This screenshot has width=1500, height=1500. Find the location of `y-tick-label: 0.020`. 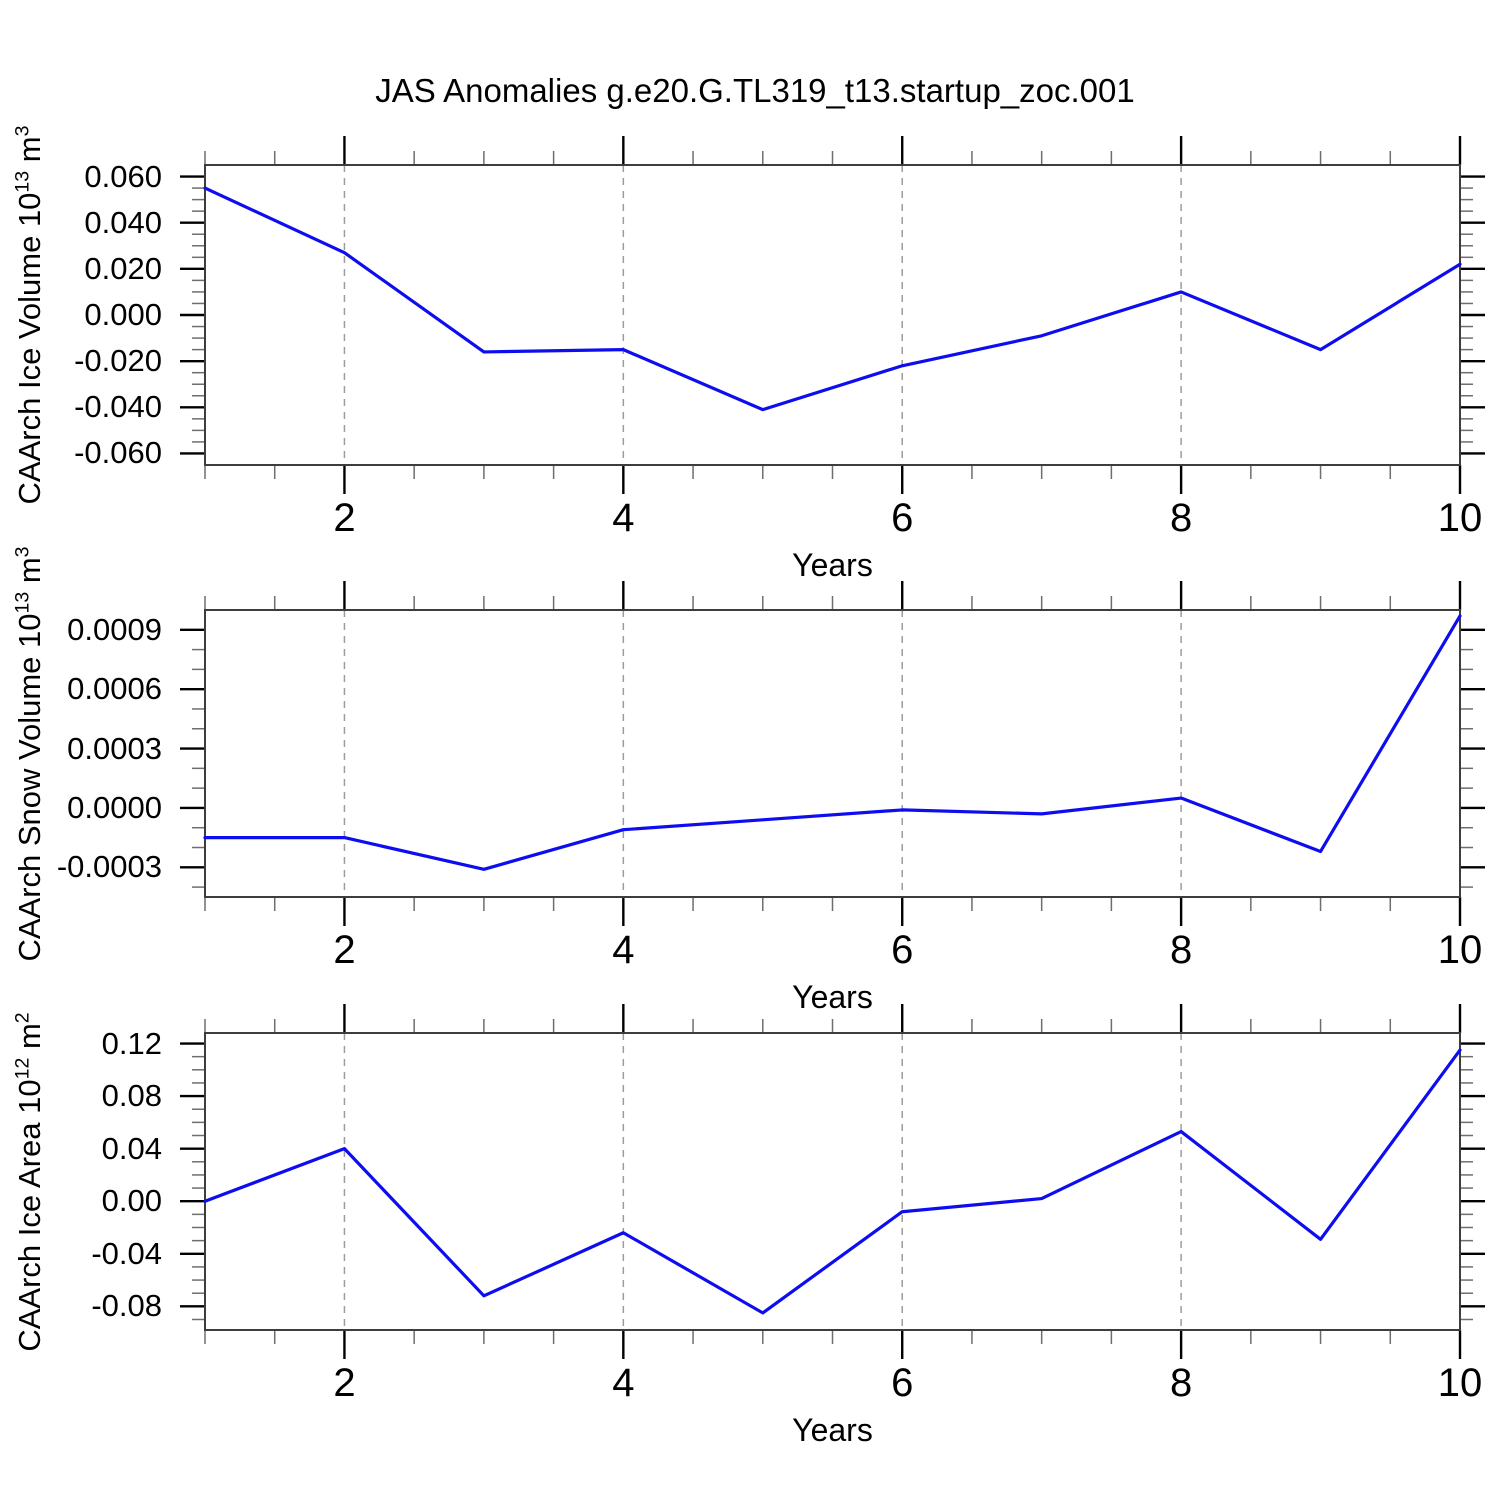

y-tick-label: 0.020 is located at coordinates (123, 268).